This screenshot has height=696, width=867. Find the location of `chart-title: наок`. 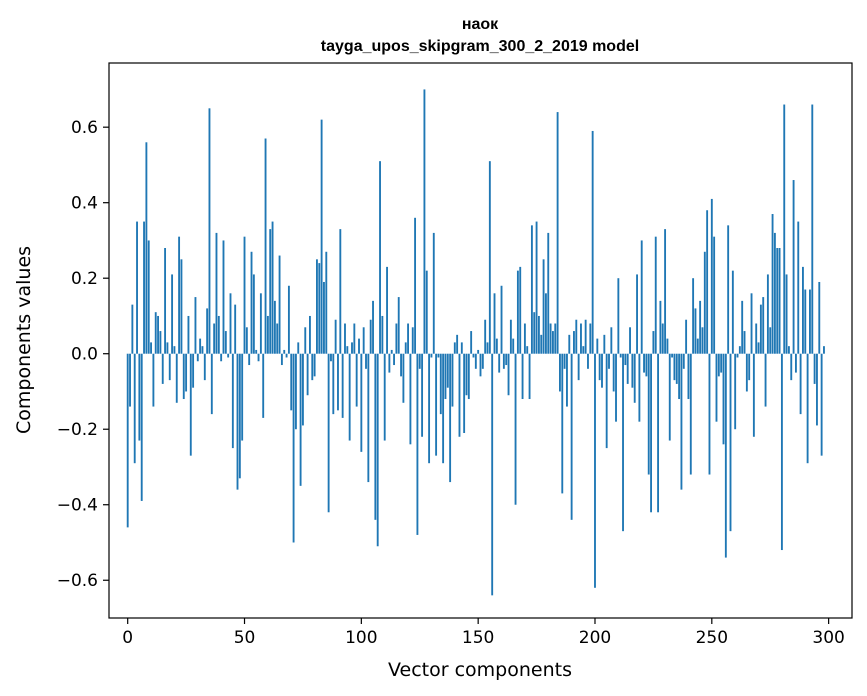

chart-title: наок is located at coordinates (480, 24).